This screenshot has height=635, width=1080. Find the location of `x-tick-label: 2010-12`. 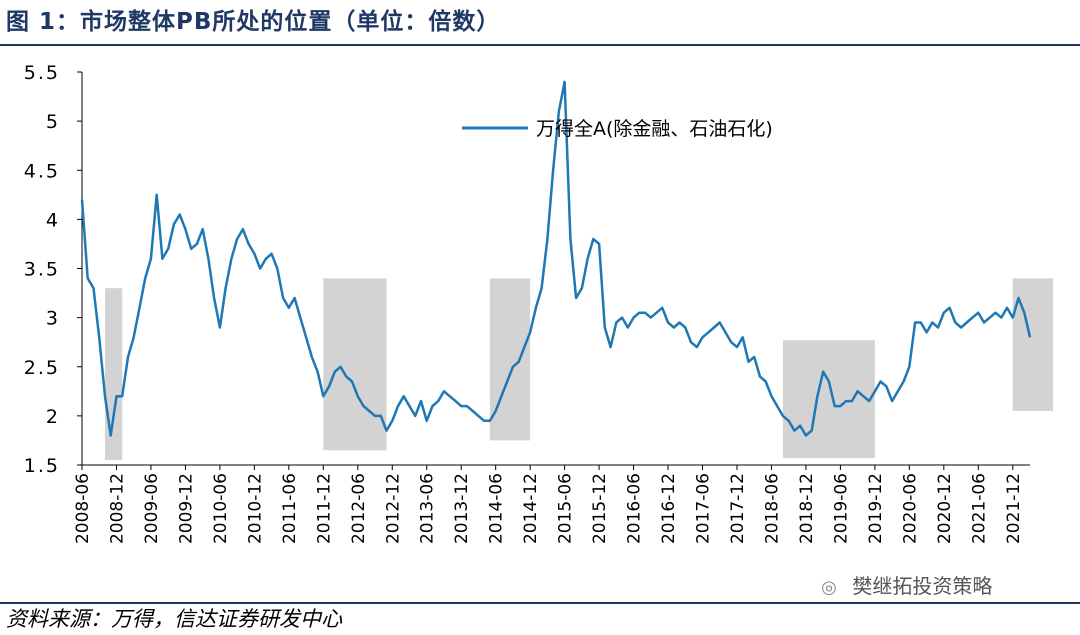

x-tick-label: 2010-12 is located at coordinates (255, 508).